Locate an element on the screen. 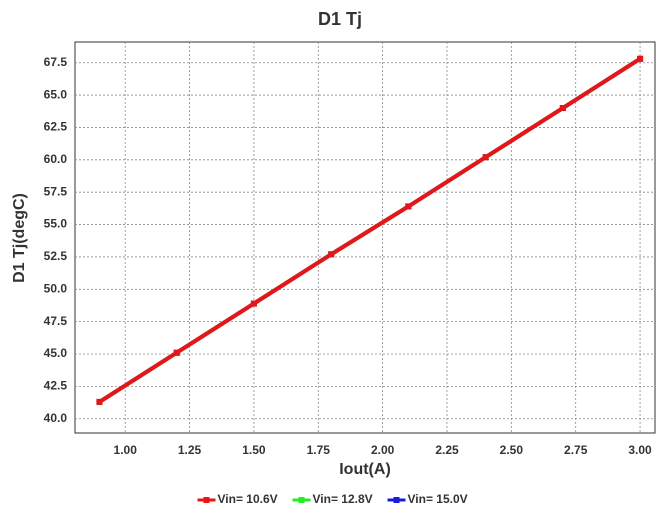  y-tick-label: 60.0 is located at coordinates (56, 159).